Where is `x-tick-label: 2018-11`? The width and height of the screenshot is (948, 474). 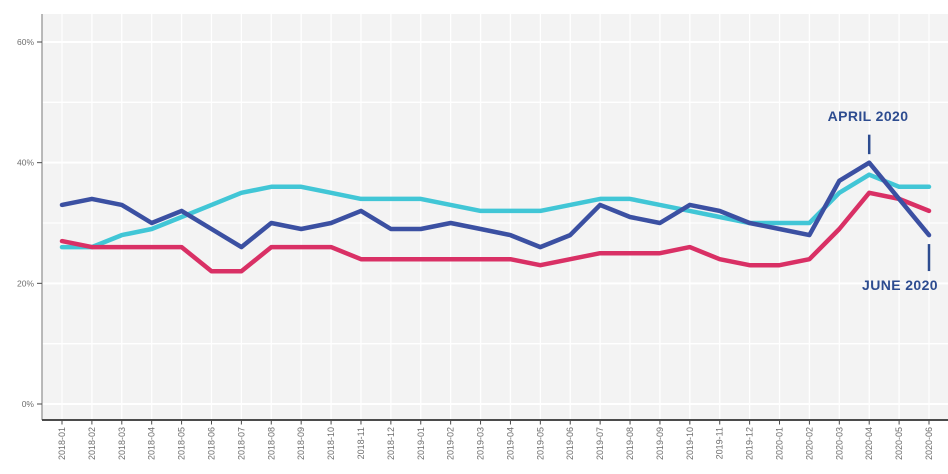
x-tick-label: 2018-11 is located at coordinates (361, 443).